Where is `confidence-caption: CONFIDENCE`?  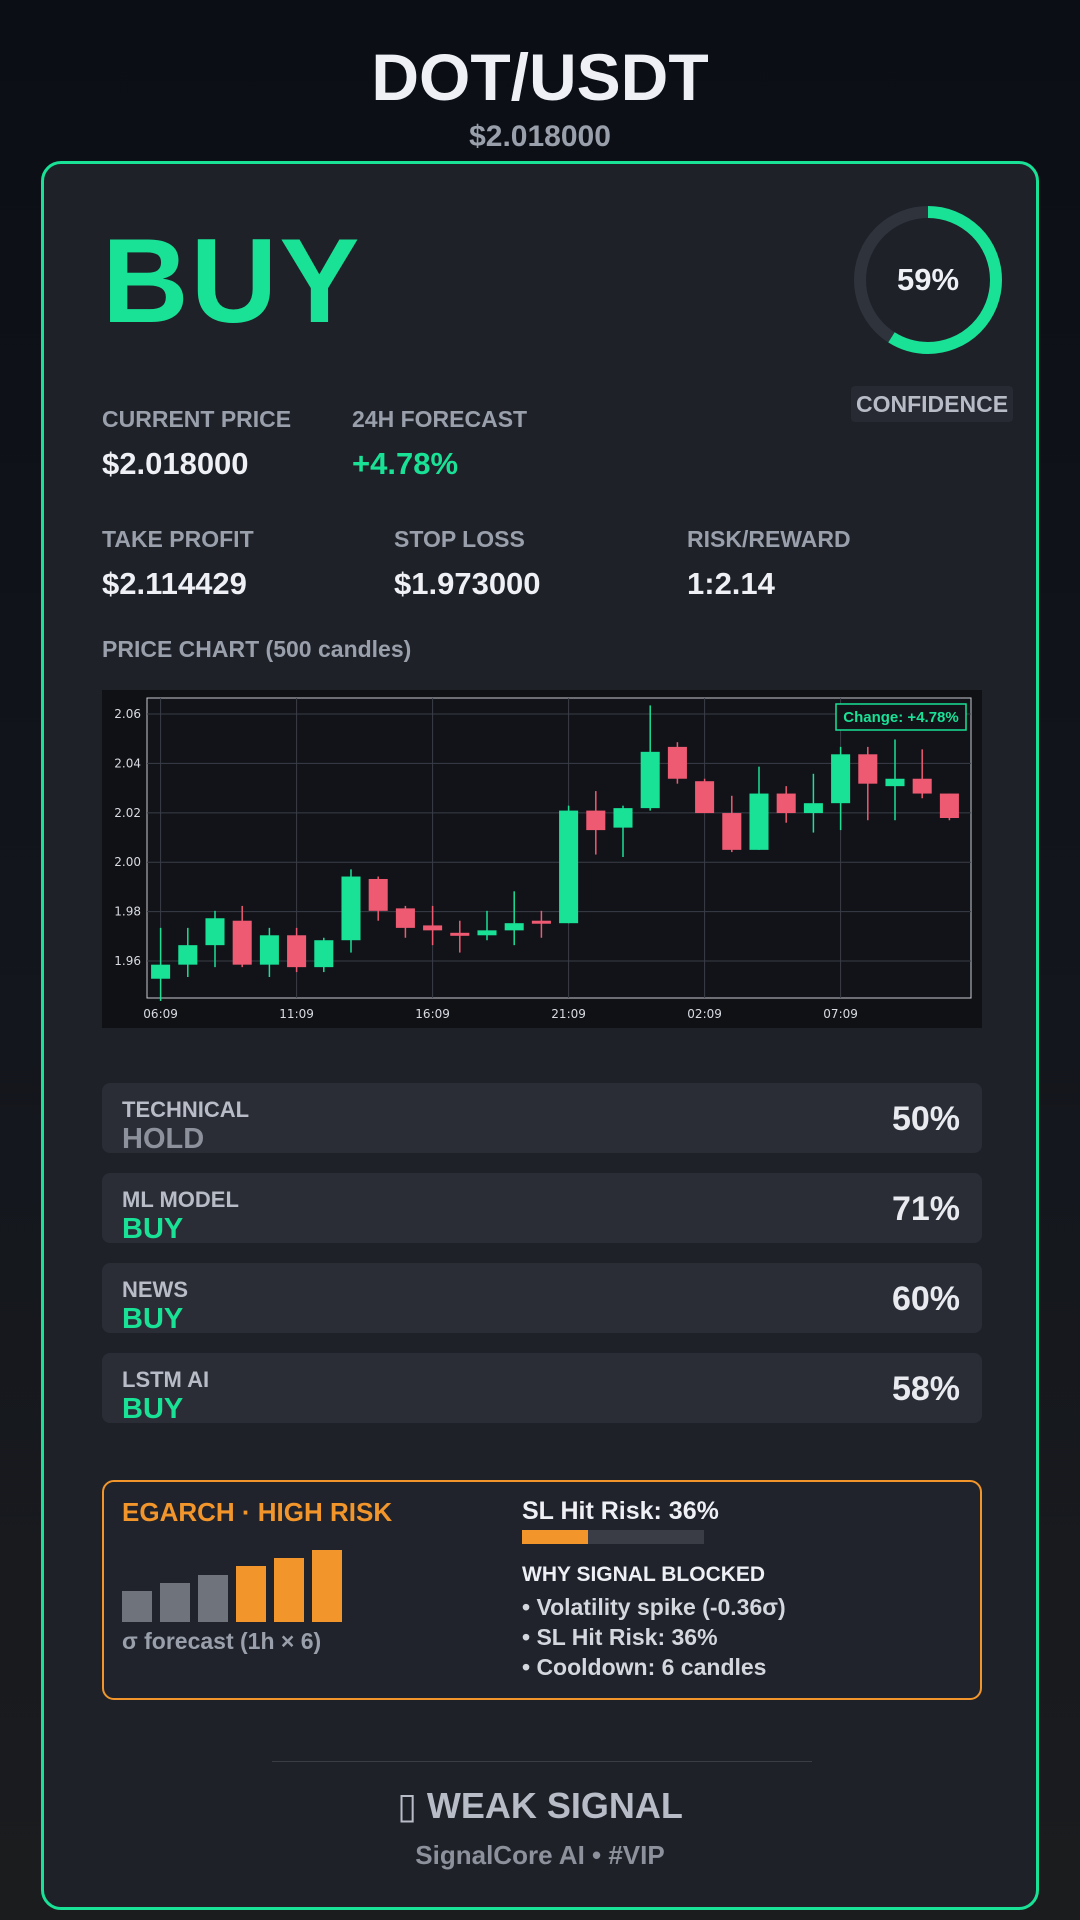 confidence-caption: CONFIDENCE is located at coordinates (932, 404).